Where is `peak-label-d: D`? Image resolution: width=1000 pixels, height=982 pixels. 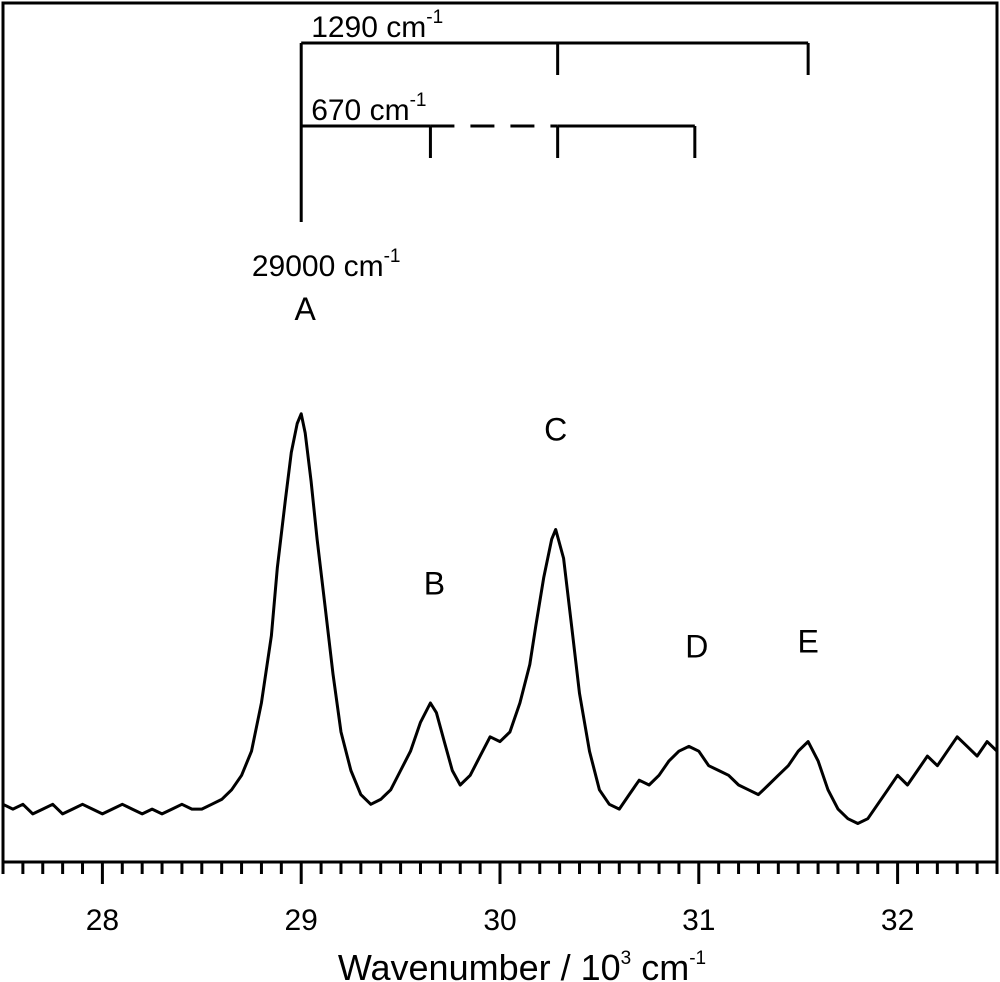
peak-label-d: D is located at coordinates (696, 646).